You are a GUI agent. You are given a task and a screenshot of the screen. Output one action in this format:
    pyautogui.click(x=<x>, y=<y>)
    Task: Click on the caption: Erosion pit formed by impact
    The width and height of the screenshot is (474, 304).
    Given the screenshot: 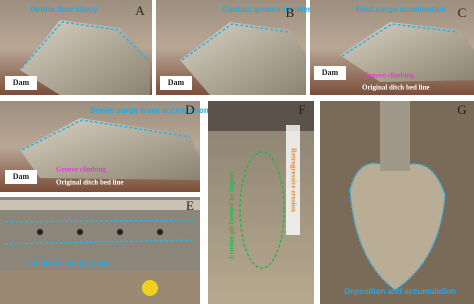 What is the action you would take?
    pyautogui.click(x=232, y=214)
    